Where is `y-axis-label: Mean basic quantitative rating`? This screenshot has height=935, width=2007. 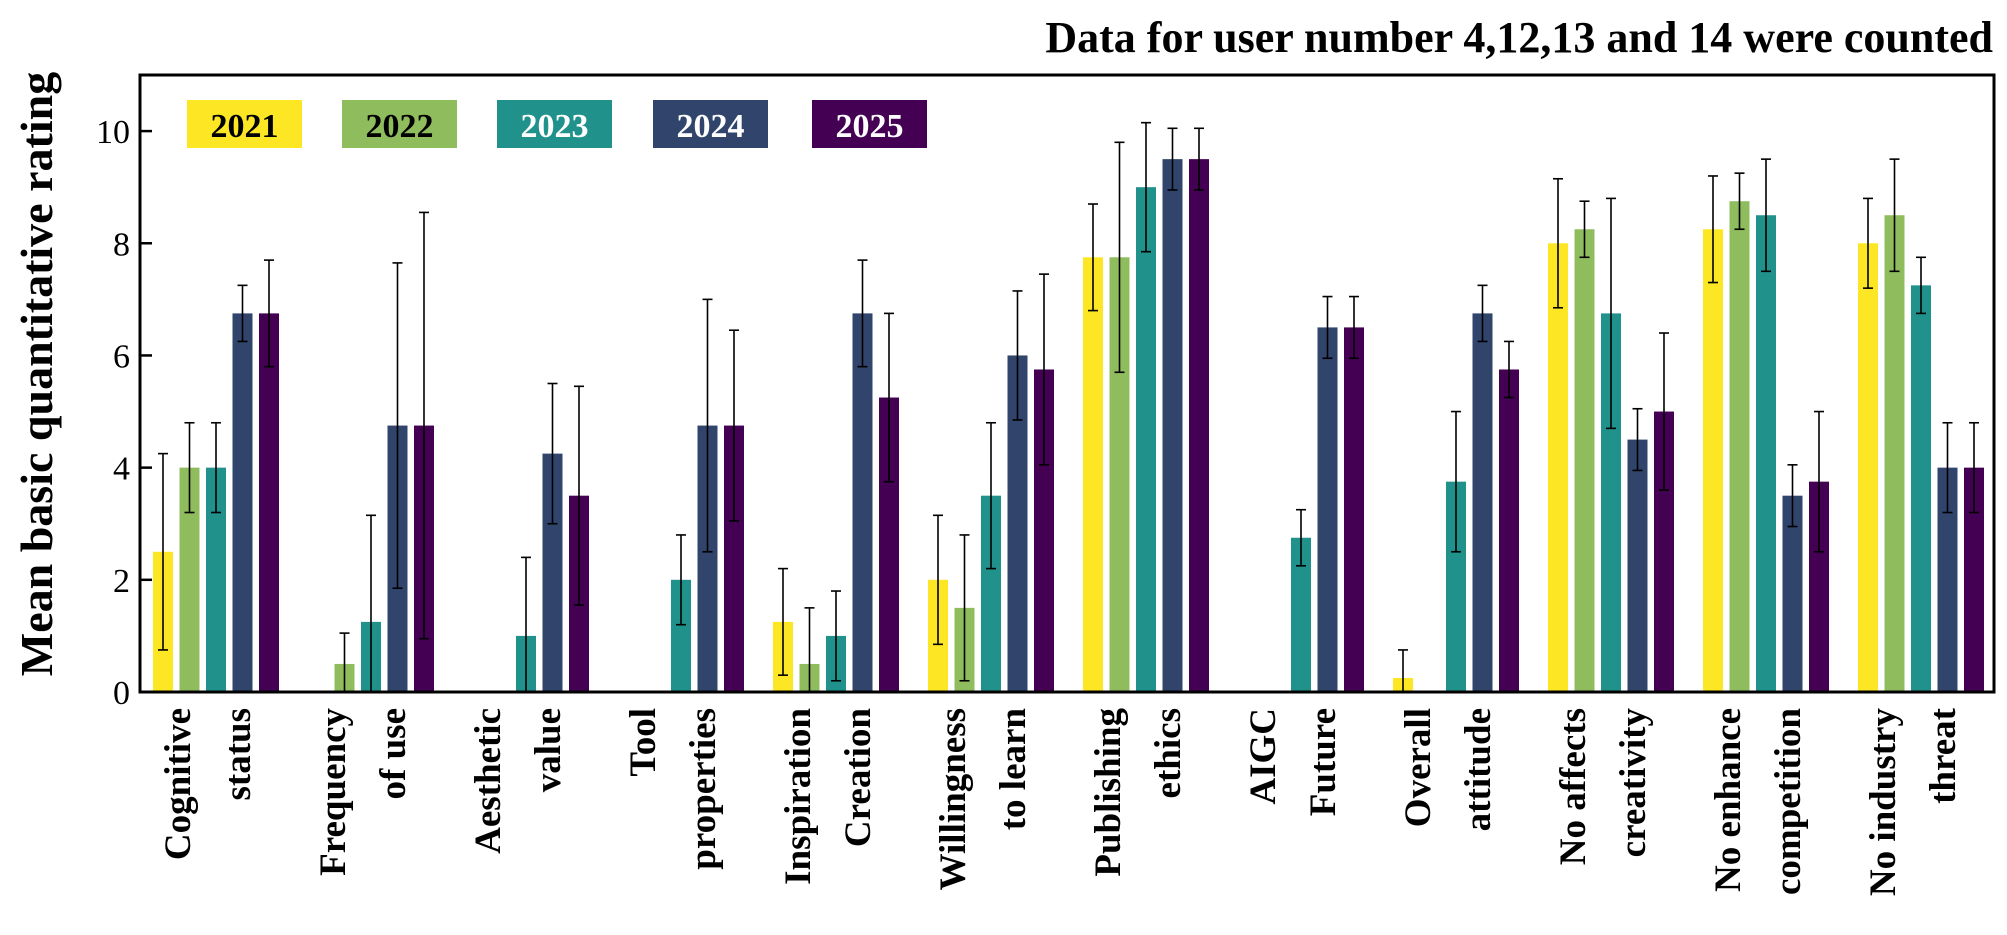 y-axis-label: Mean basic quantitative rating is located at coordinates (36, 374).